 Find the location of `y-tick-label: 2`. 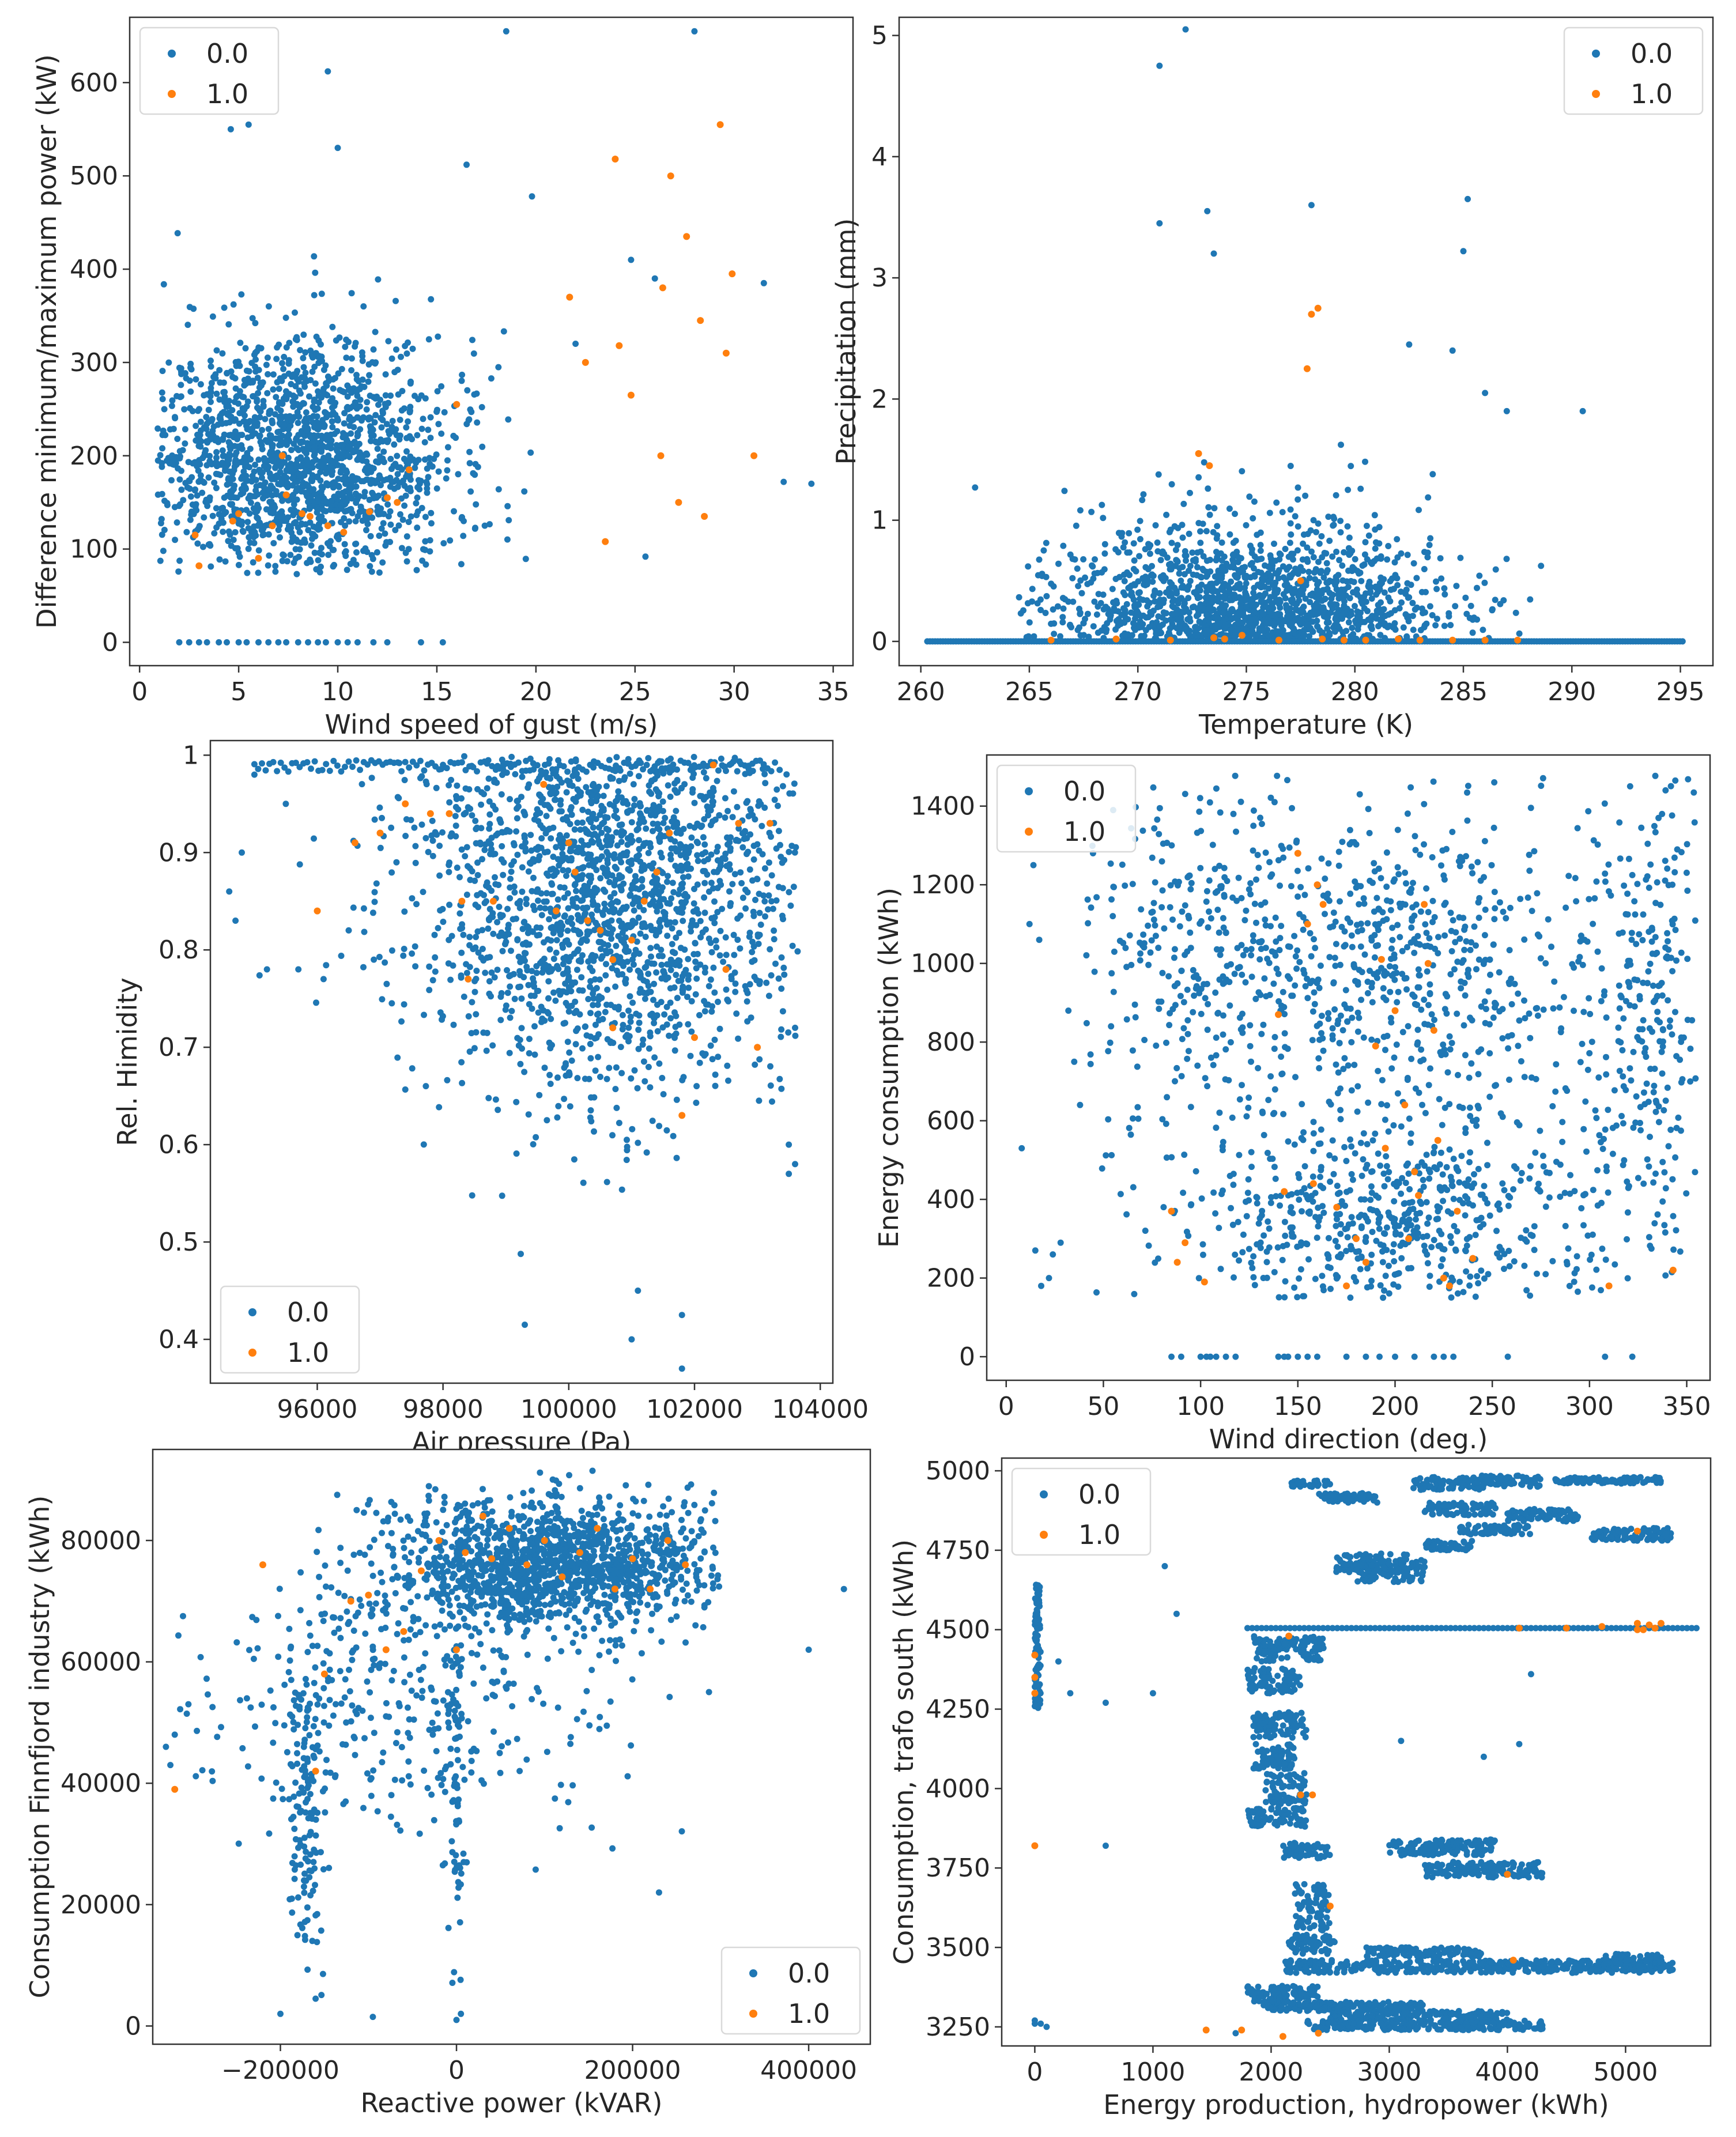

y-tick-label: 2 is located at coordinates (879, 399).